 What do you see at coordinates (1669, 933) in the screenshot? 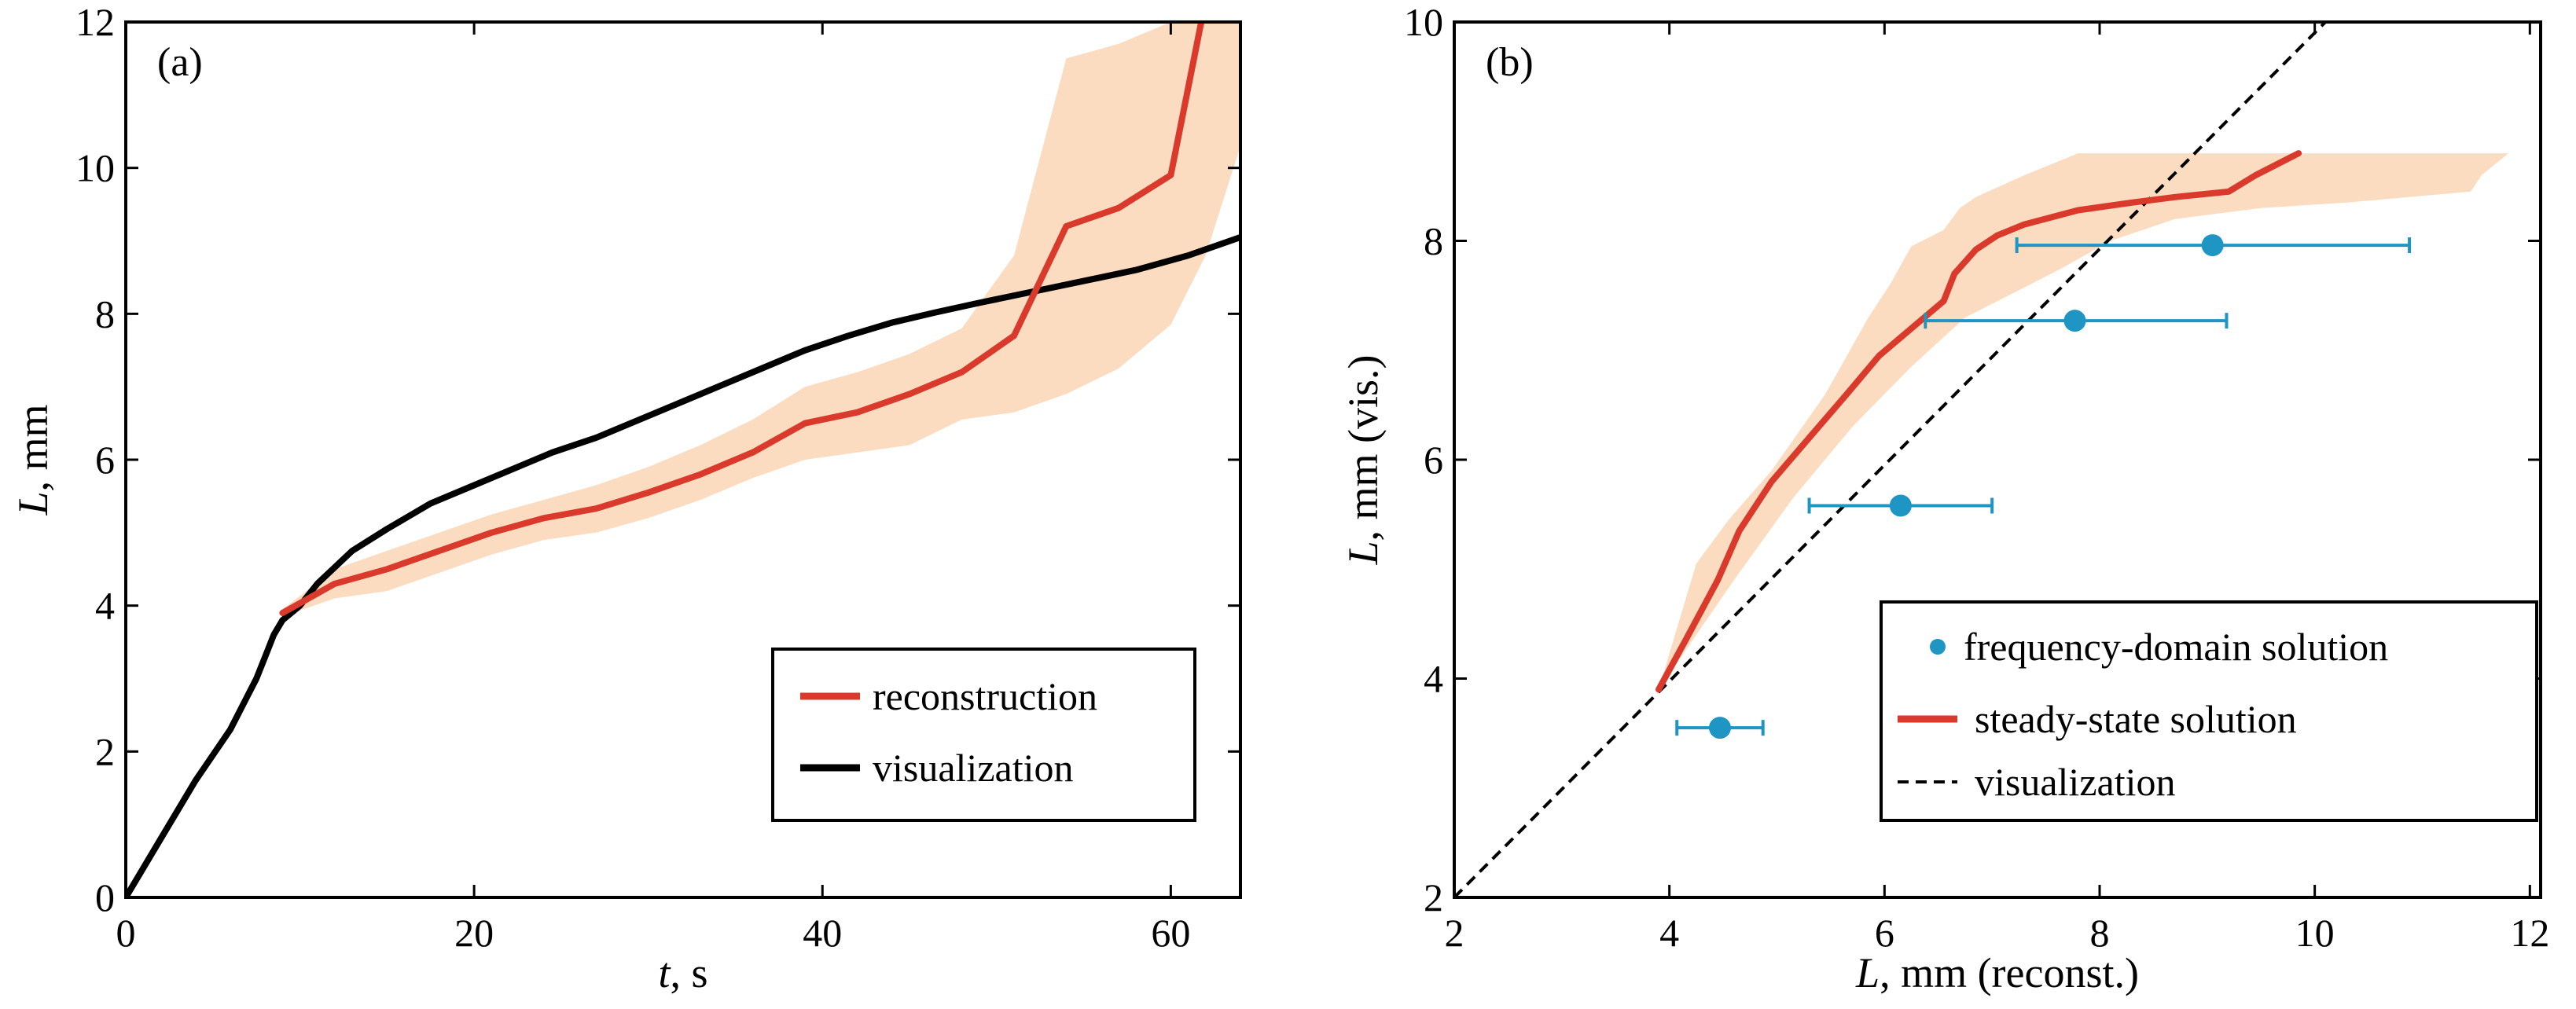
I see `panel-b-x-tick-label: 4` at bounding box center [1669, 933].